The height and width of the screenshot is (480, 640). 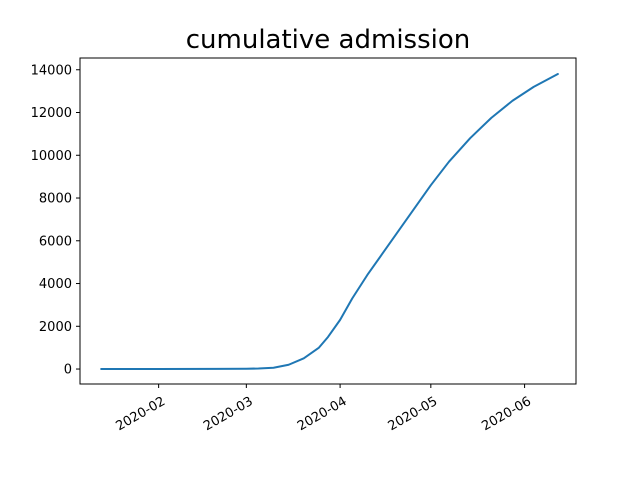 What do you see at coordinates (55, 220) in the screenshot?
I see `y-axis: 0 2000 4000 6000 8000 10000 12000 14000` at bounding box center [55, 220].